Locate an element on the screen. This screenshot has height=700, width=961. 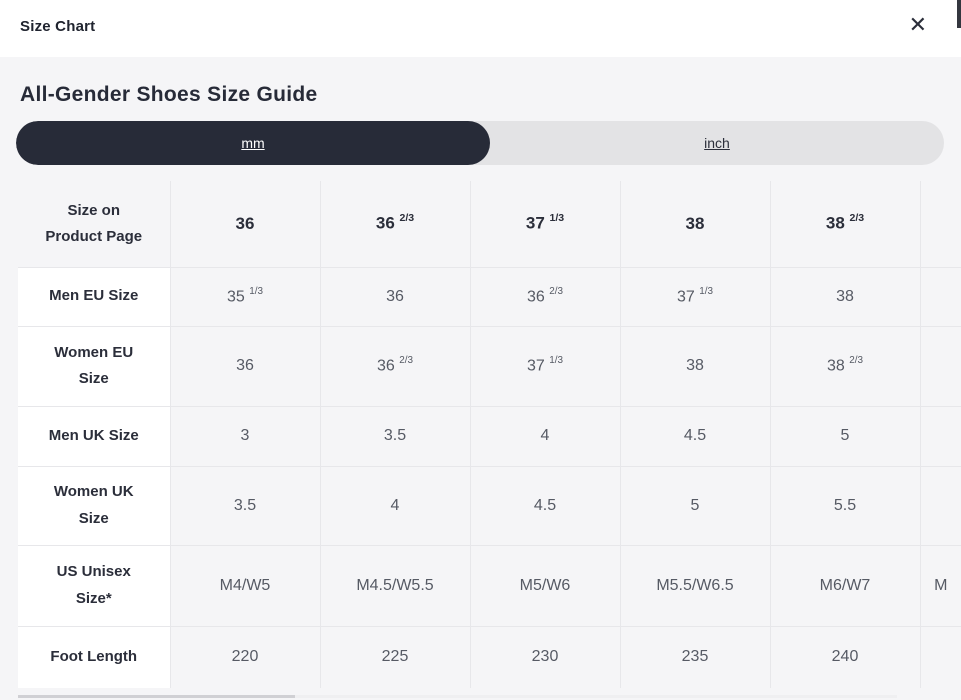
horizontal-scrollbar is located at coordinates (457, 696).